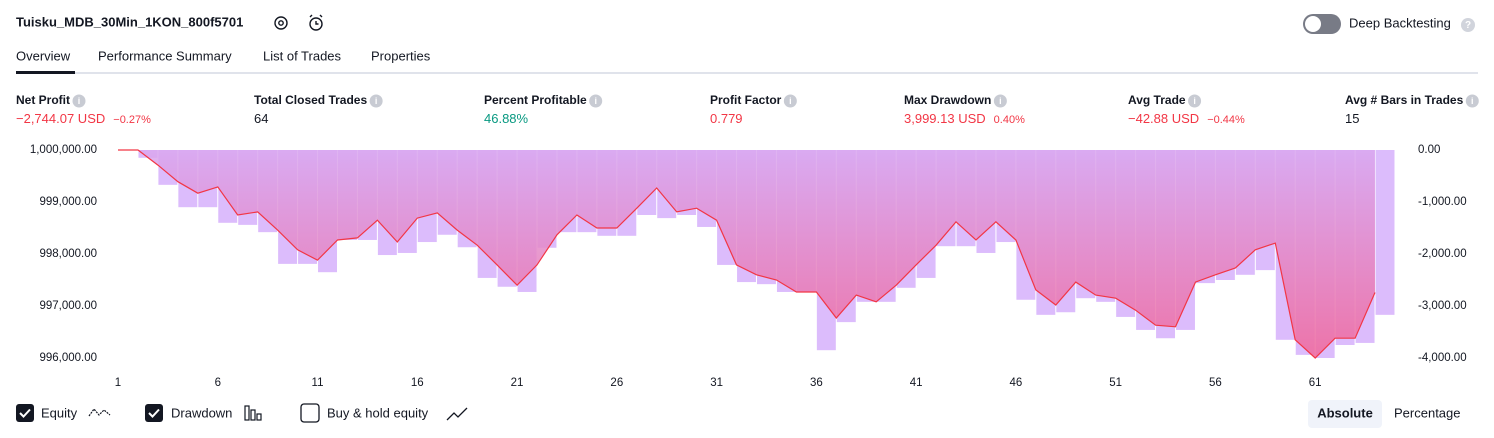  Describe the element at coordinates (1322, 24) in the screenshot. I see `deep-backtesting-toggle` at that location.